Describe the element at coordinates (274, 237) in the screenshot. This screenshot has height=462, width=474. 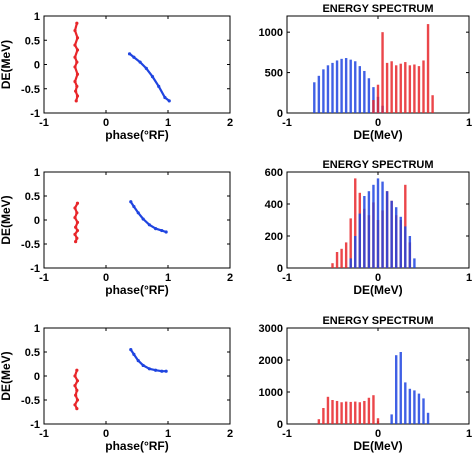
I see `y-tick-label: 200` at that location.